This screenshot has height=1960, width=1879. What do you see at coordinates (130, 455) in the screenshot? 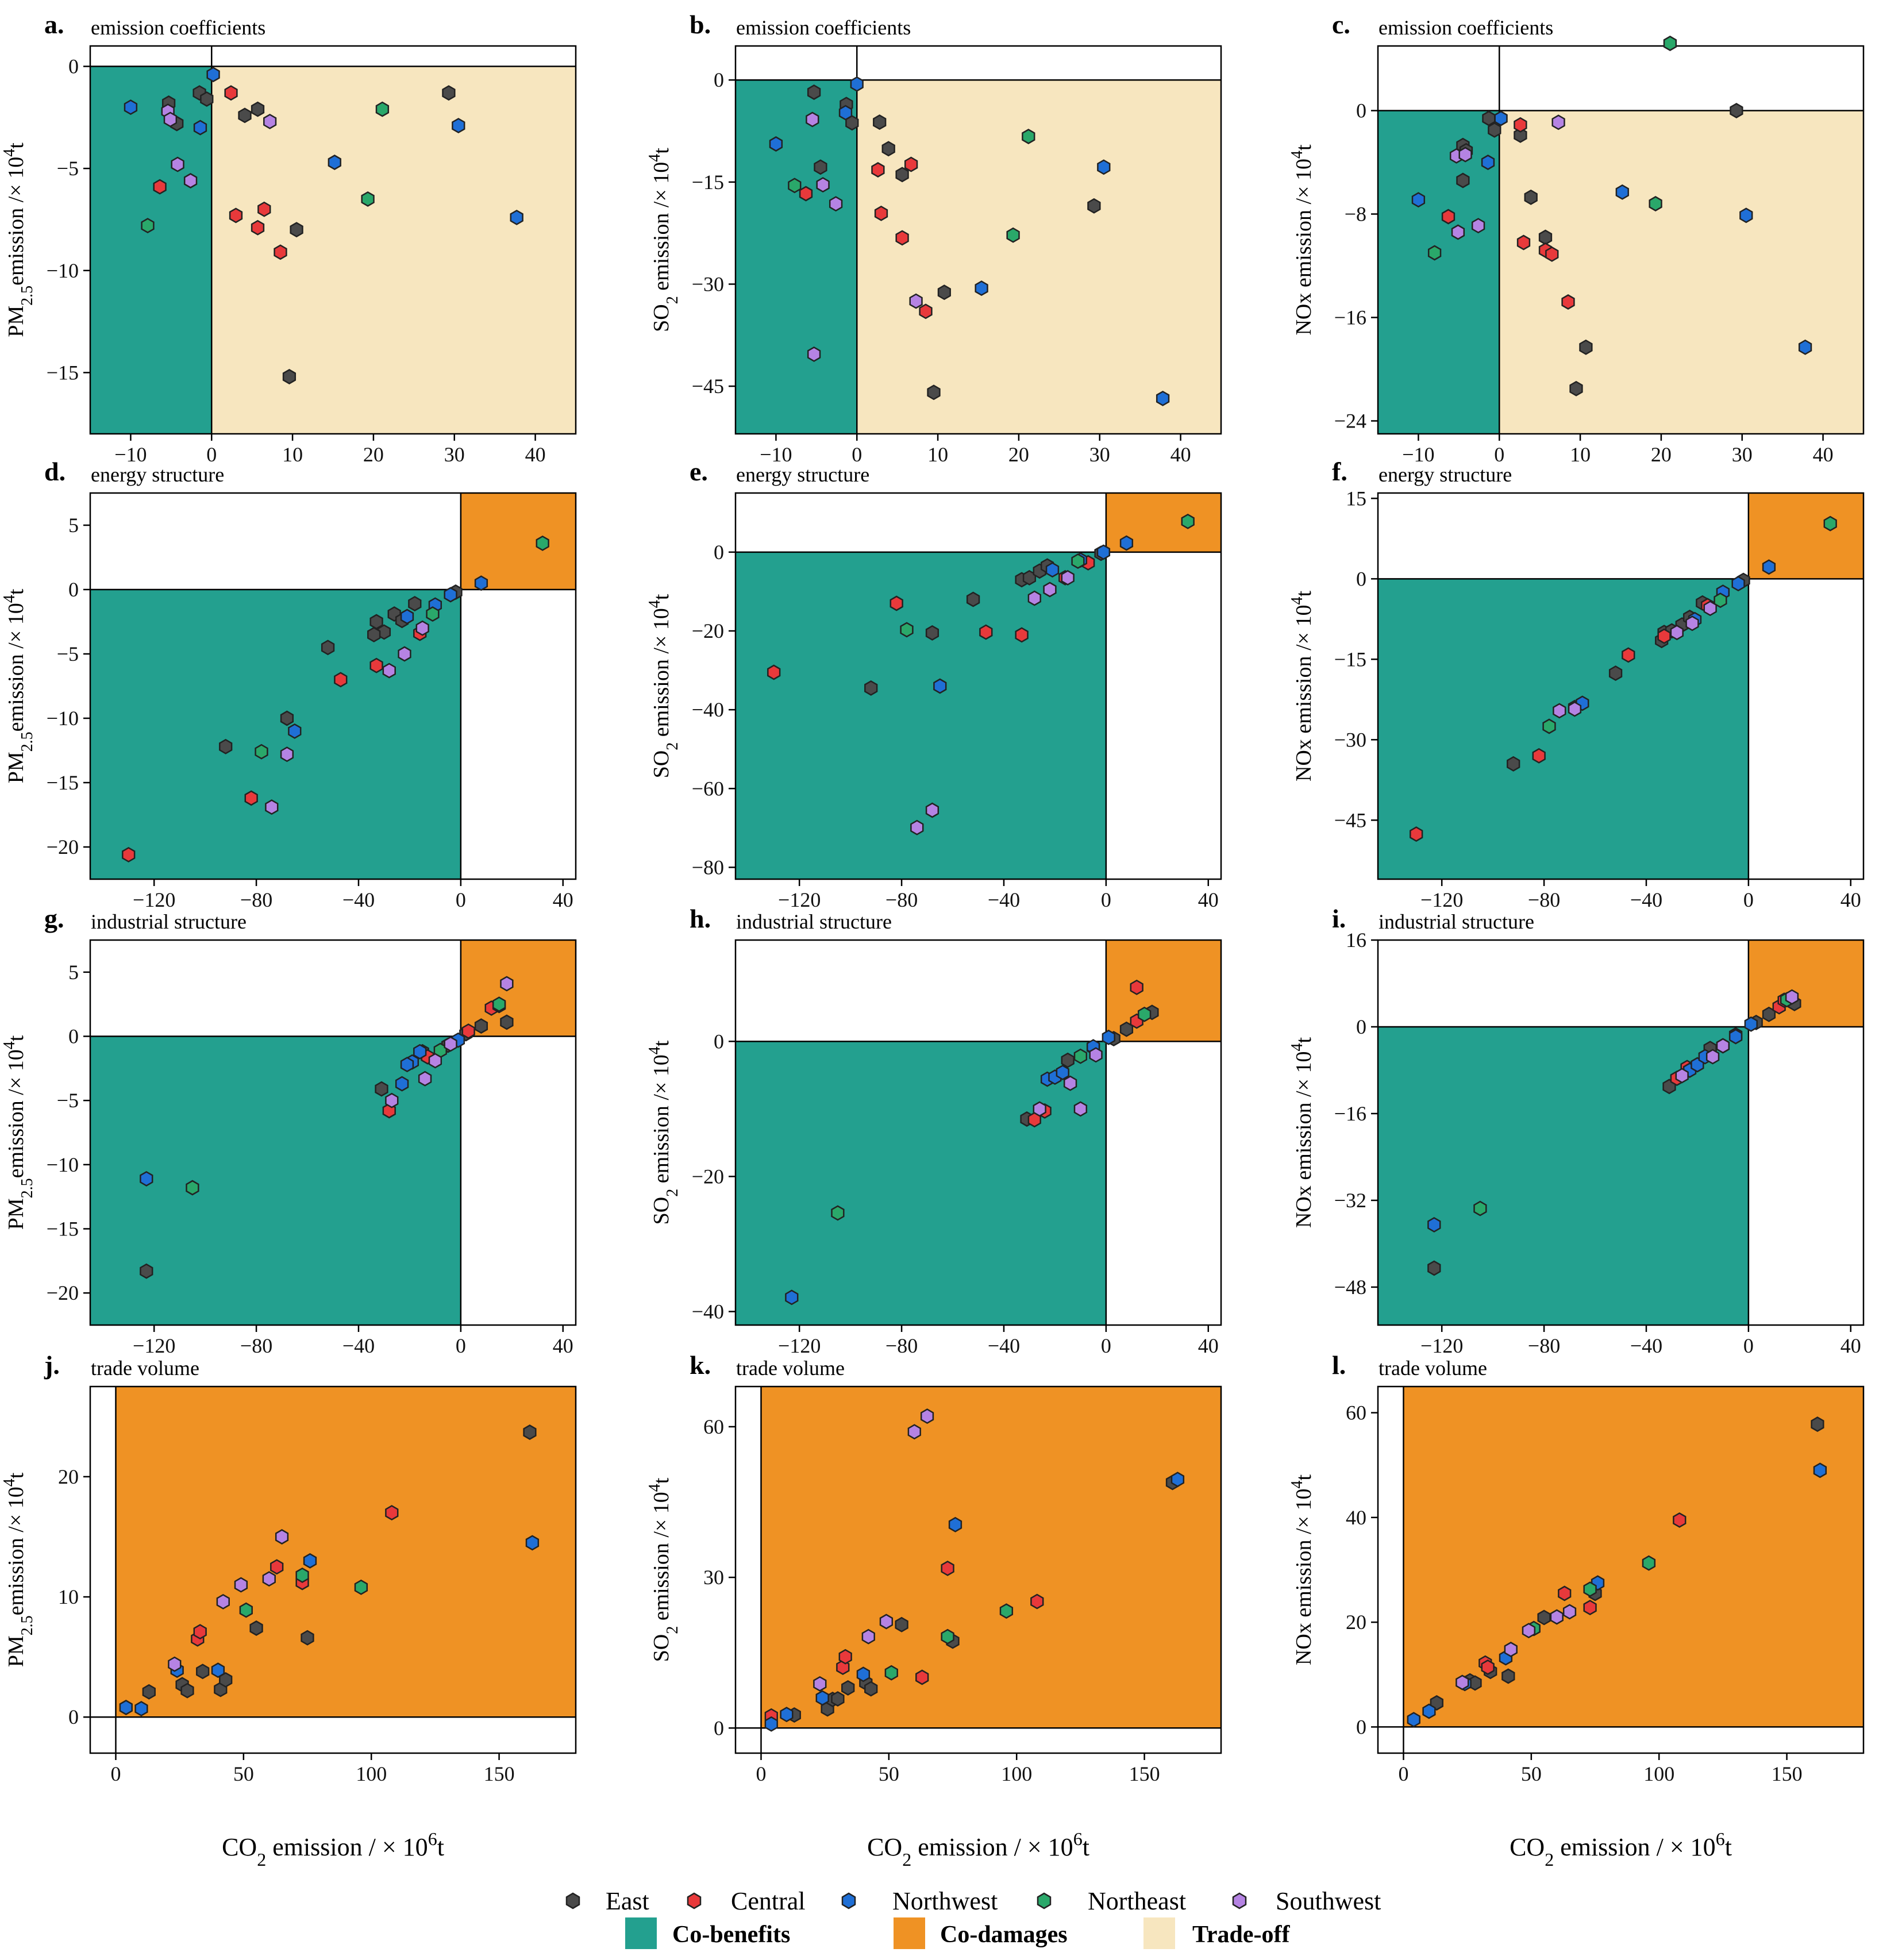
I see `x-tick-label: −10` at bounding box center [130, 455].